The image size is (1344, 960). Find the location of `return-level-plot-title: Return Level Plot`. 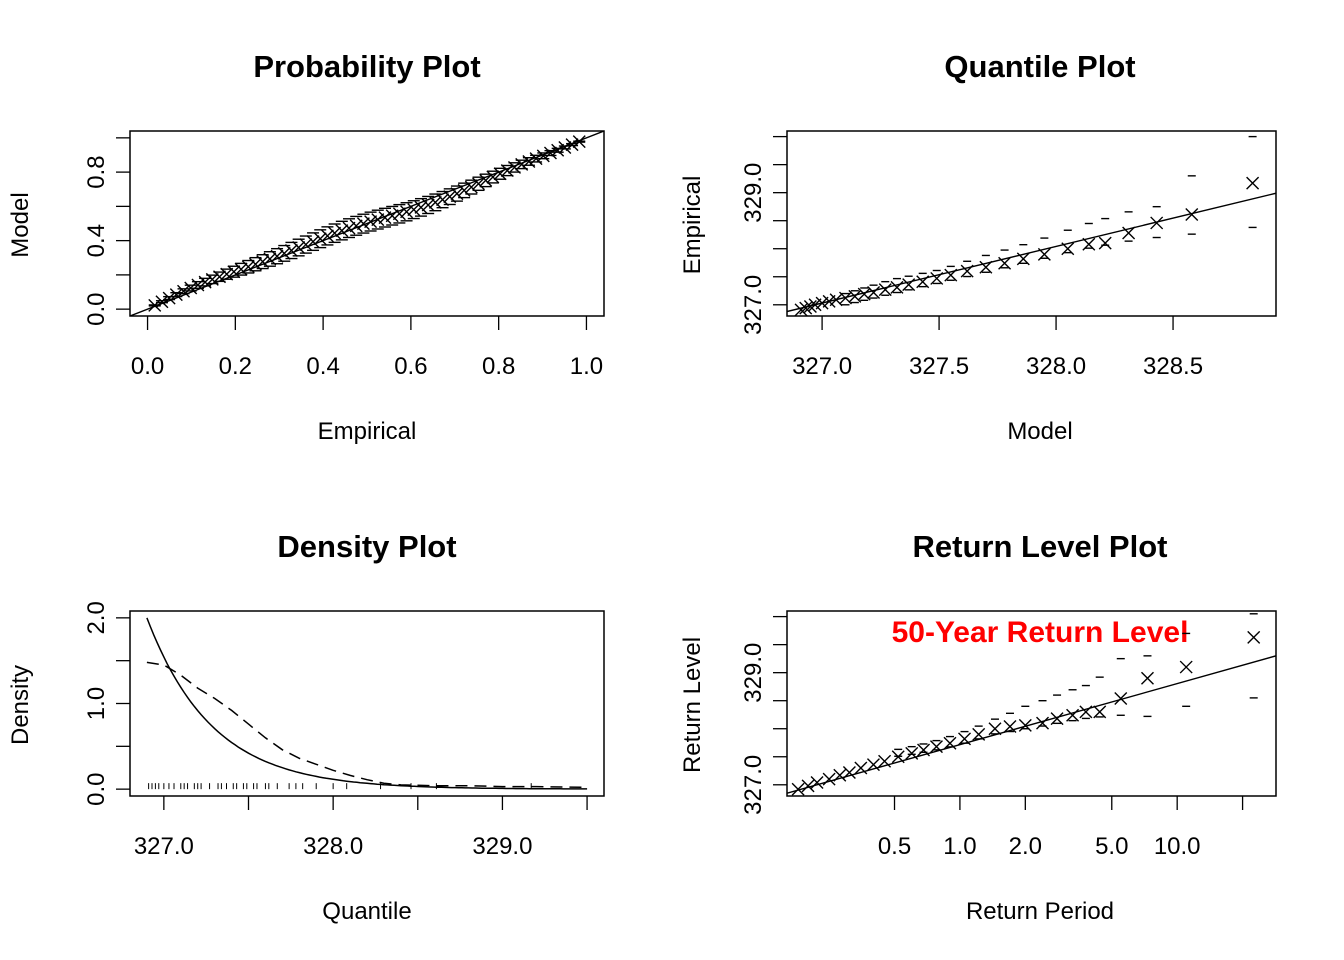

return-level-plot-title: Return Level Plot is located at coordinates (1040, 546).